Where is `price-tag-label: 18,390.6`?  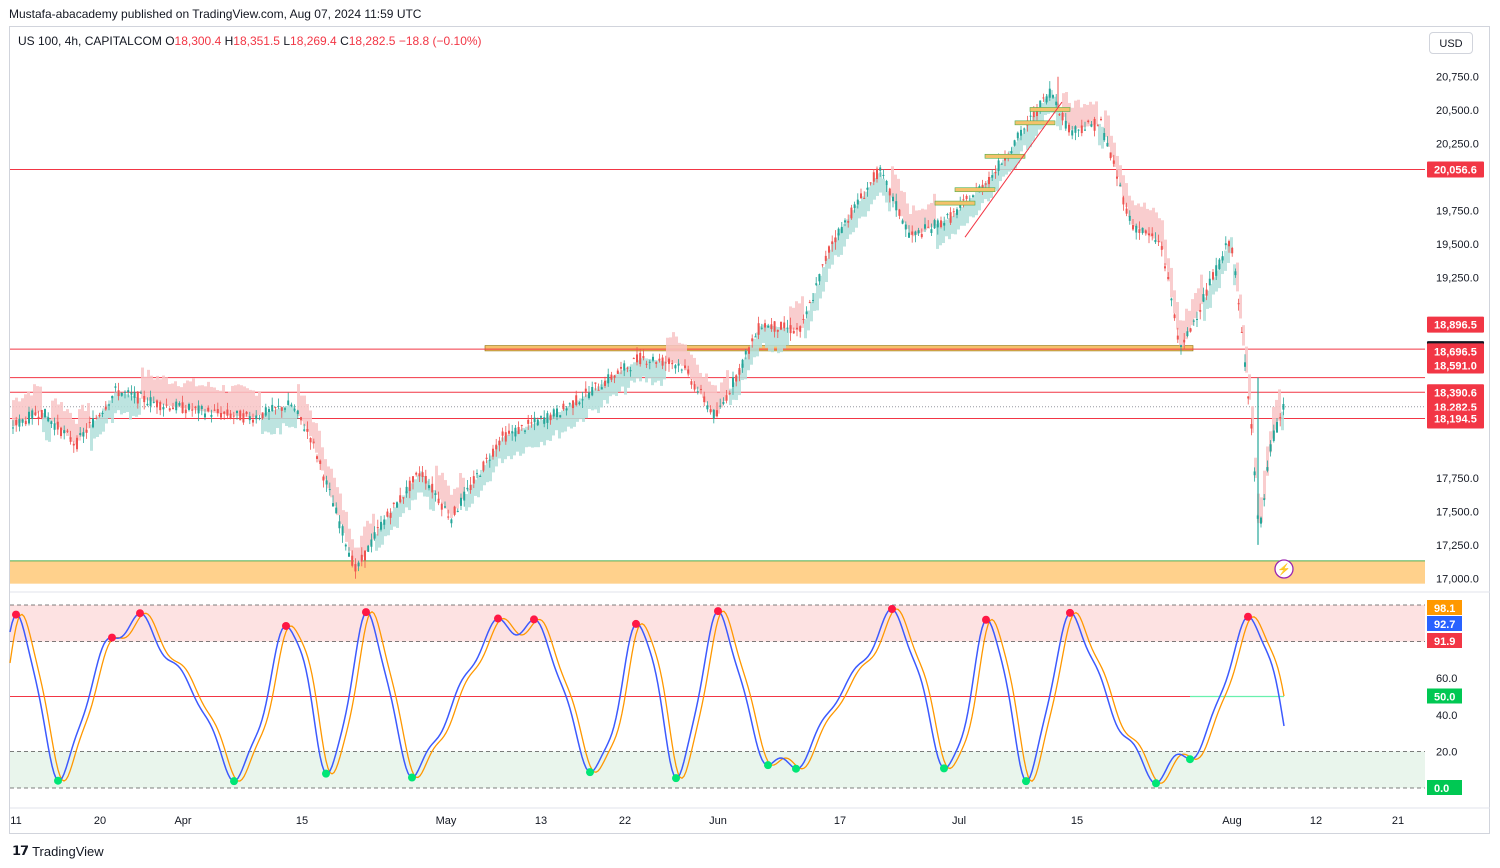
price-tag-label: 18,390.6 is located at coordinates (1455, 393).